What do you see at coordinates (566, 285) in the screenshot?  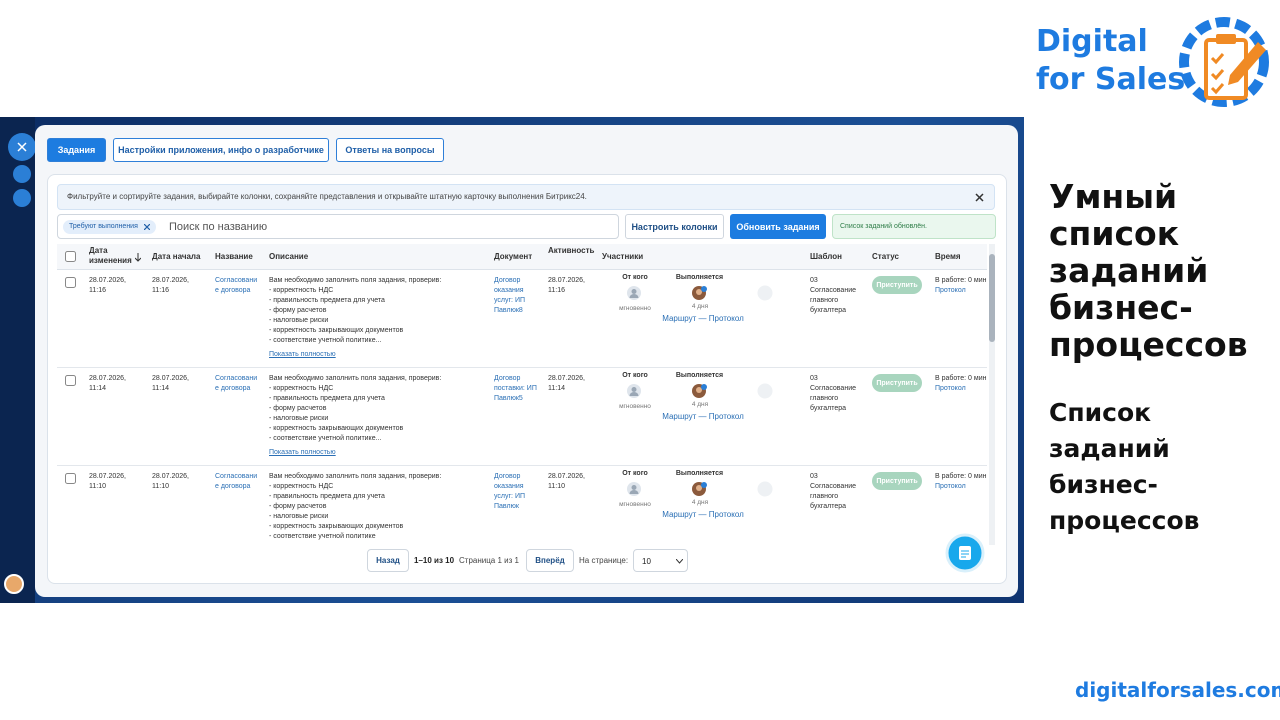 I see `activity: 28.07.2026, 11:16` at bounding box center [566, 285].